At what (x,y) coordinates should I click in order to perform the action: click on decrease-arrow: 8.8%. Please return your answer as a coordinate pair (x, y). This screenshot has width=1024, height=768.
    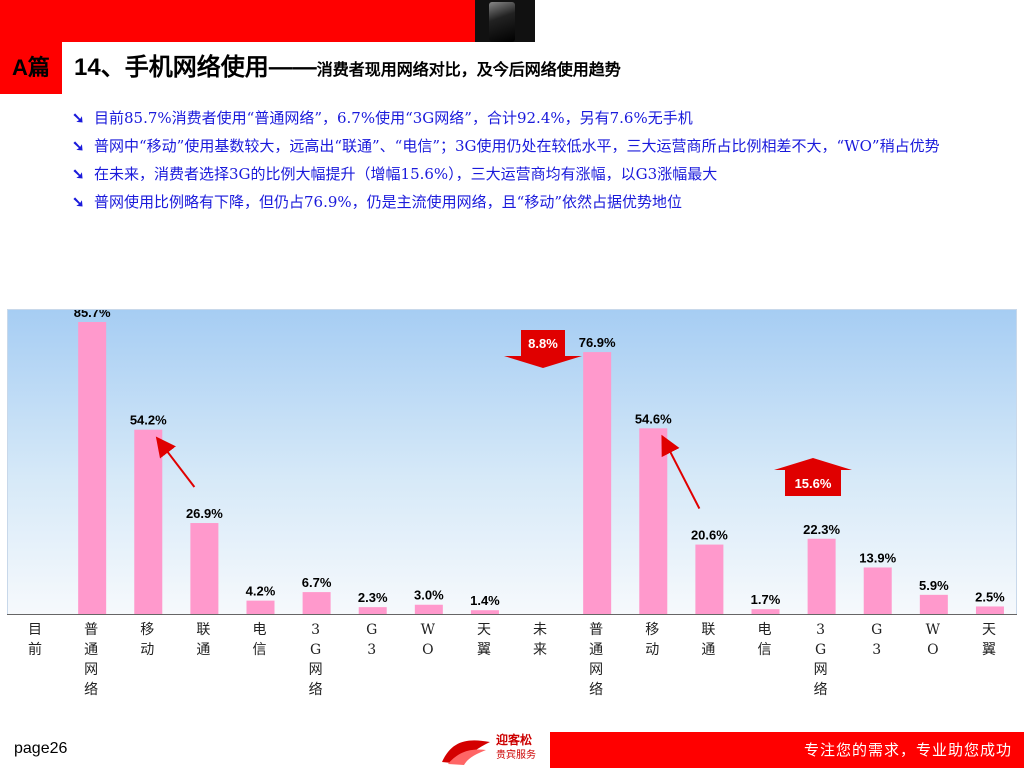
    Looking at the image, I should click on (543, 349).